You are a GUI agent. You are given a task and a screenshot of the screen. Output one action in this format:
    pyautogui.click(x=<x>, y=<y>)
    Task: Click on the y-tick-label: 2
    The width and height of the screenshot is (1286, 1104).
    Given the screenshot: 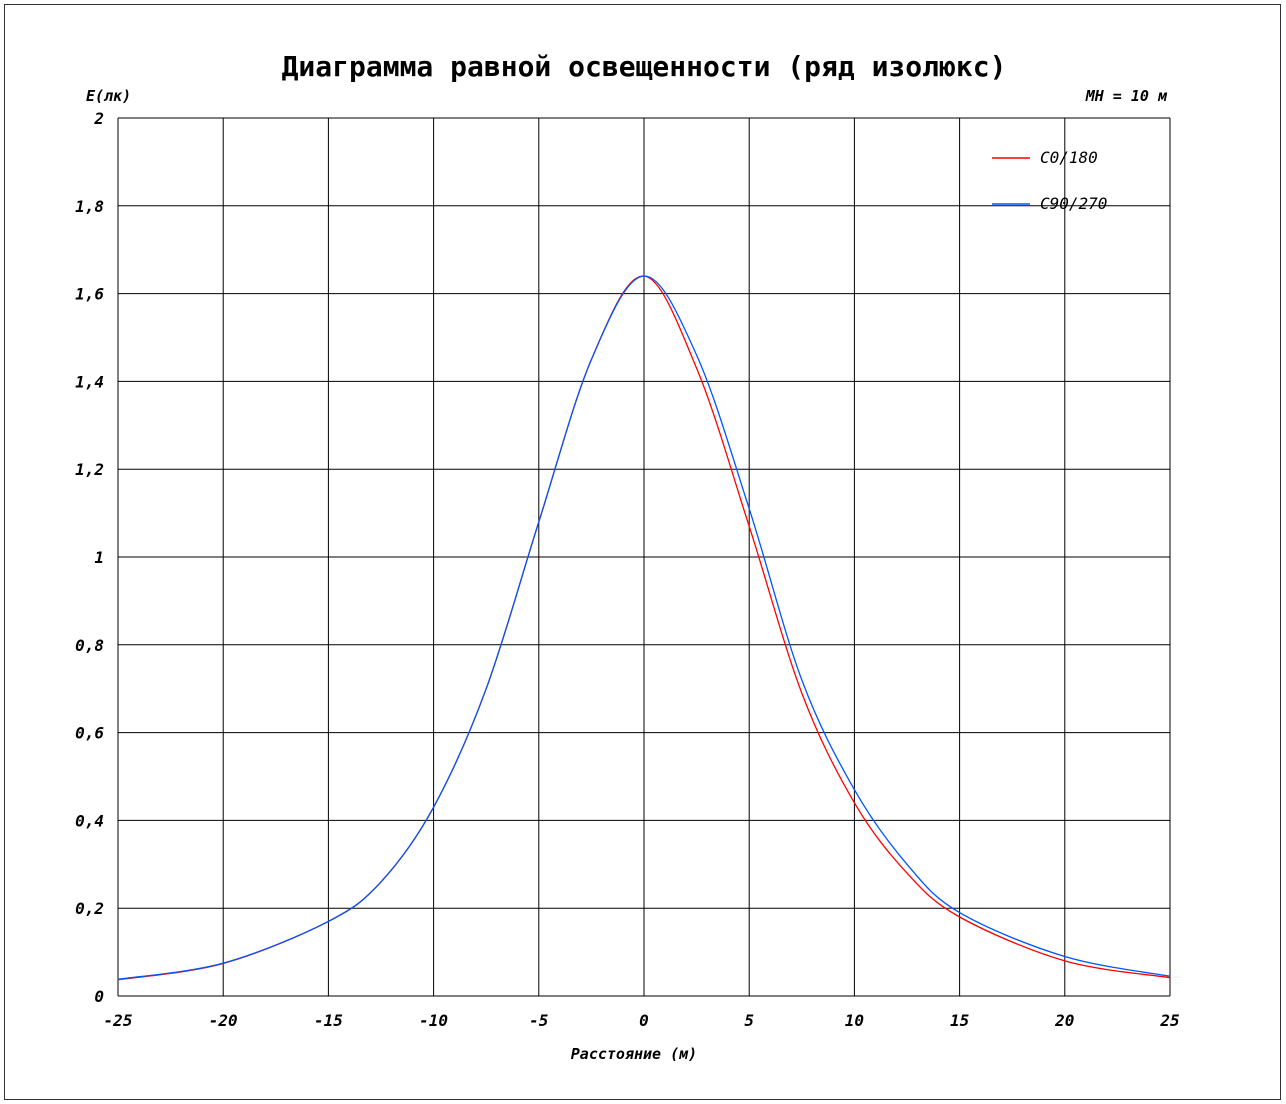 What is the action you would take?
    pyautogui.click(x=98, y=118)
    